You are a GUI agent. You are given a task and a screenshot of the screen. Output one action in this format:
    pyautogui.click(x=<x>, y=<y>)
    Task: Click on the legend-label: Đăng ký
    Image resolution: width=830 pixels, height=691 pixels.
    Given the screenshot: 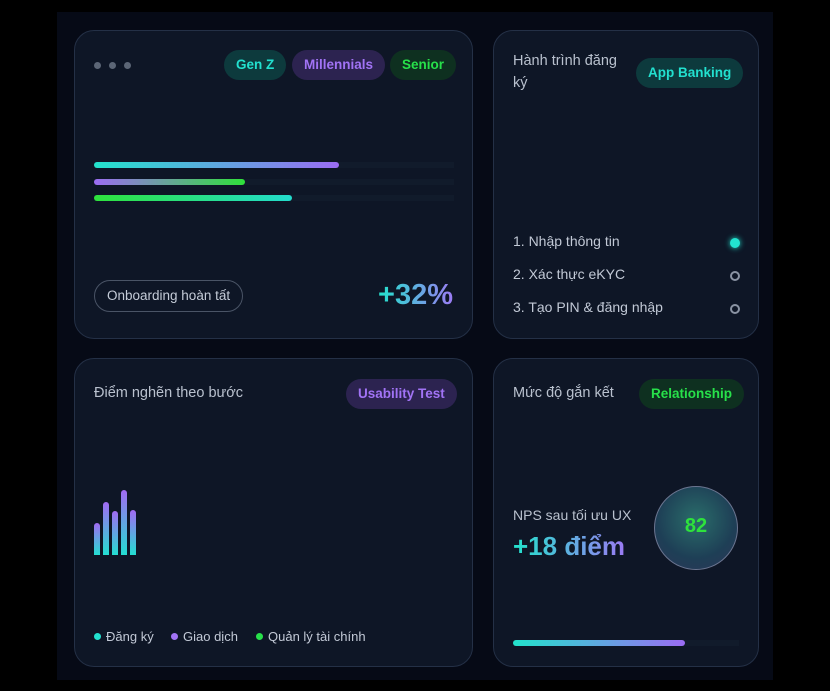 What is the action you would take?
    pyautogui.click(x=130, y=636)
    